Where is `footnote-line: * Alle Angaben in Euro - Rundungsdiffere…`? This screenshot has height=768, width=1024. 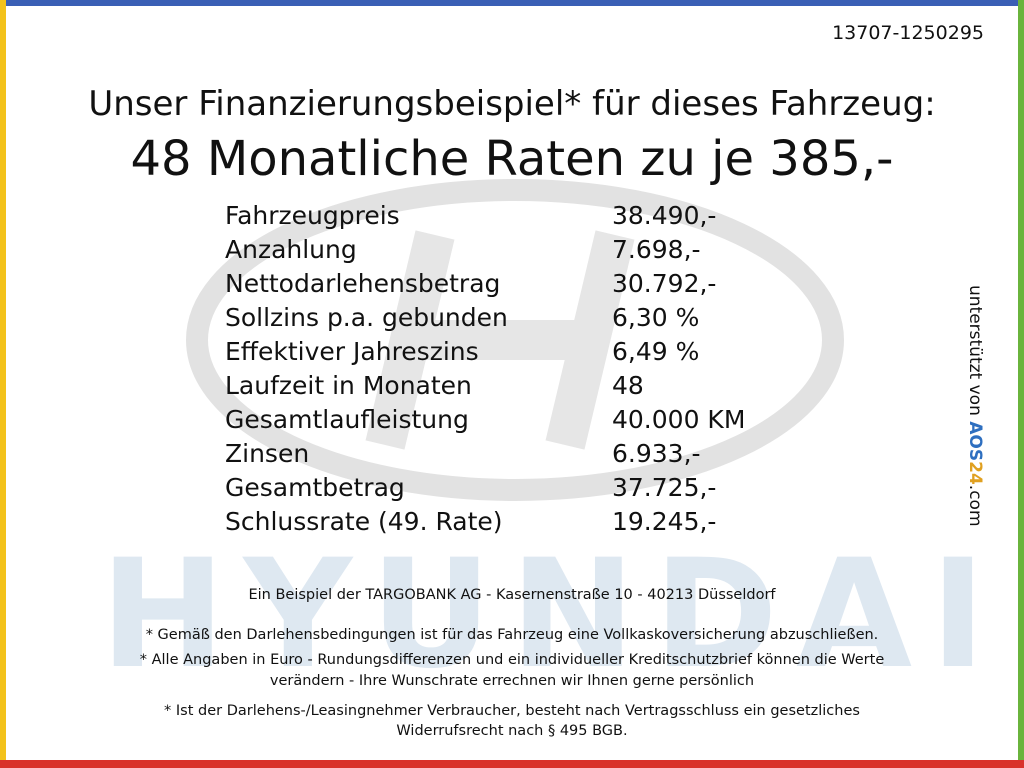
footnote-line: * Alle Angaben in Euro - Rundungsdiffere… is located at coordinates (512, 660).